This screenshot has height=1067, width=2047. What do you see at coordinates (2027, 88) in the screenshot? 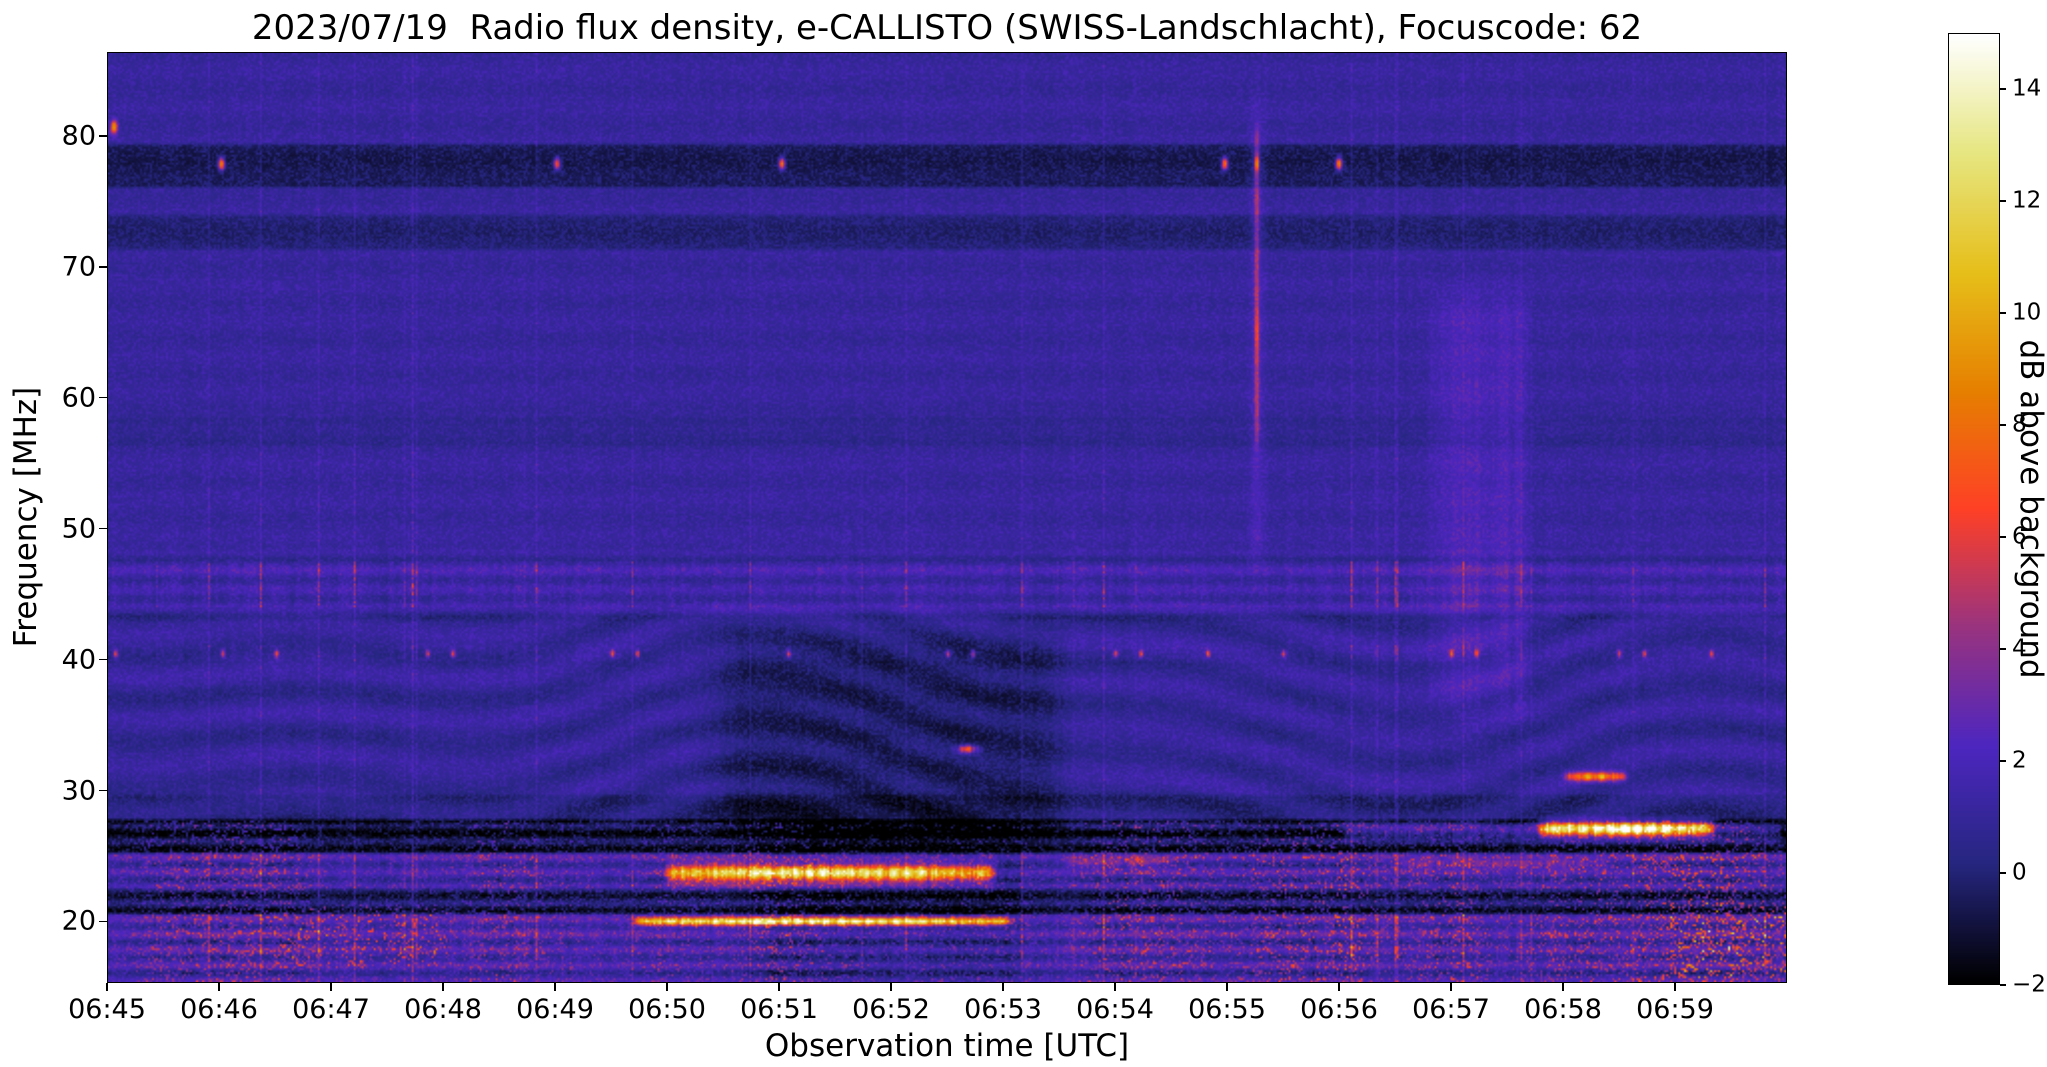
I see `colorbar-tick-label: 14` at bounding box center [2027, 88].